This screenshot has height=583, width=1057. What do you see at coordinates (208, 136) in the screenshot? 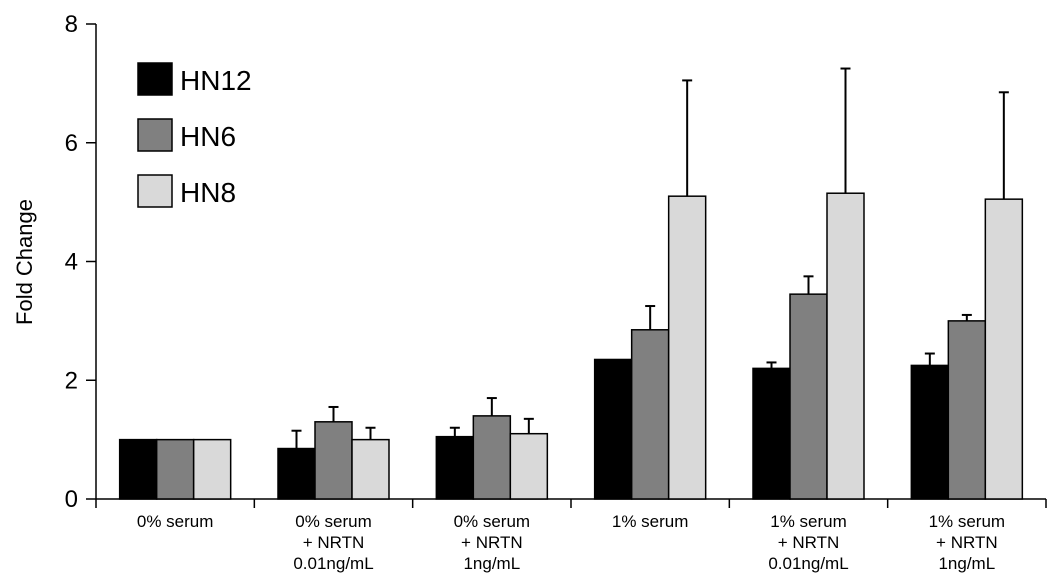
I see `legend-label-hn6: HN6` at bounding box center [208, 136].